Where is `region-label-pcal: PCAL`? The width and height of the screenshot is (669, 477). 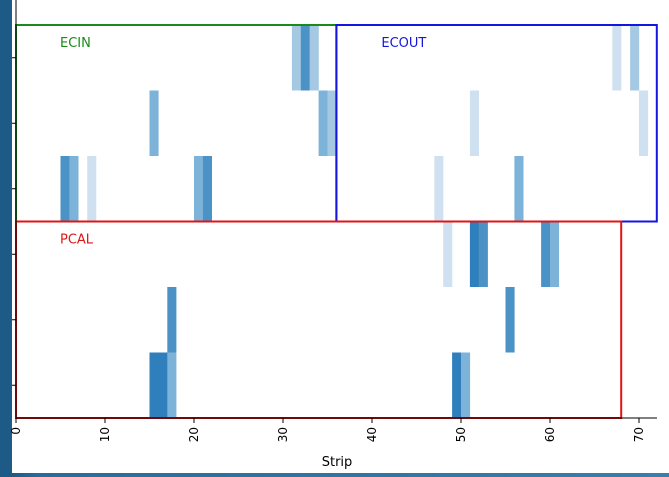 region-label-pcal: PCAL is located at coordinates (77, 240).